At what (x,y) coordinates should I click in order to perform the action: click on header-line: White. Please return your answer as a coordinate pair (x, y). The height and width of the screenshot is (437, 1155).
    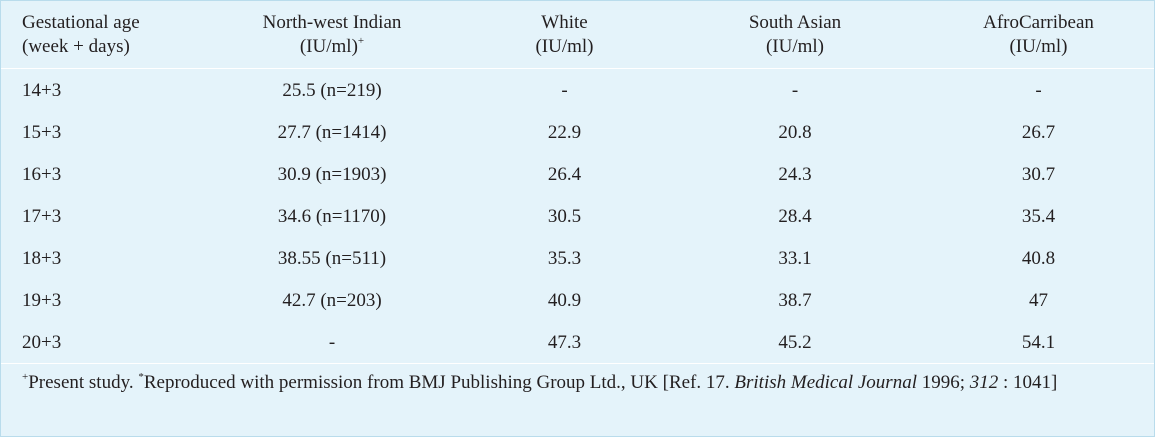
    Looking at the image, I should click on (564, 23).